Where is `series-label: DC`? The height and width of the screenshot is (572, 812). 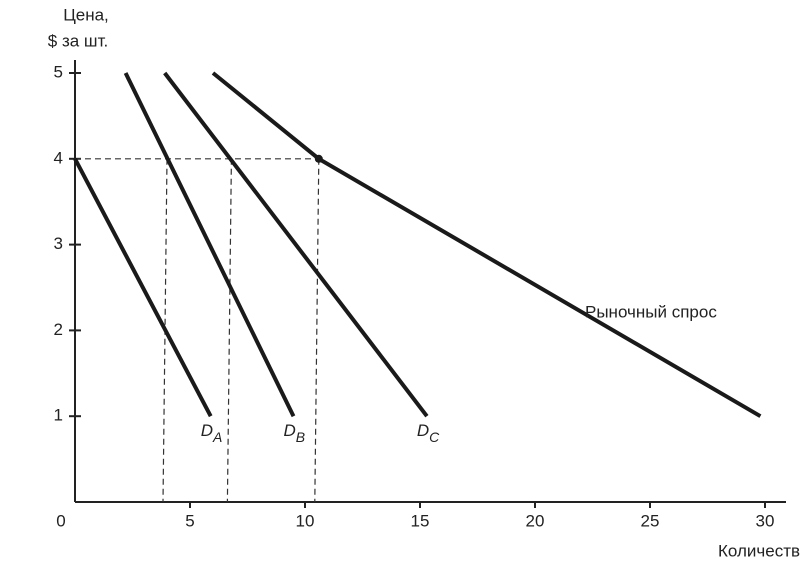
series-label: DC is located at coordinates (428, 433).